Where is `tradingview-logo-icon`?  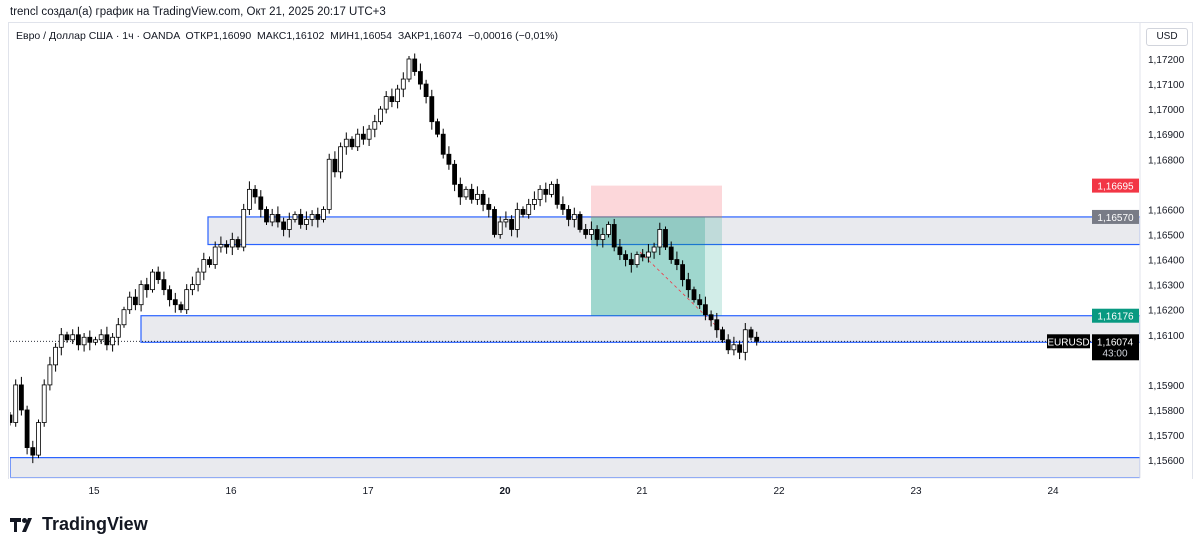
tradingview-logo-icon is located at coordinates (21, 524).